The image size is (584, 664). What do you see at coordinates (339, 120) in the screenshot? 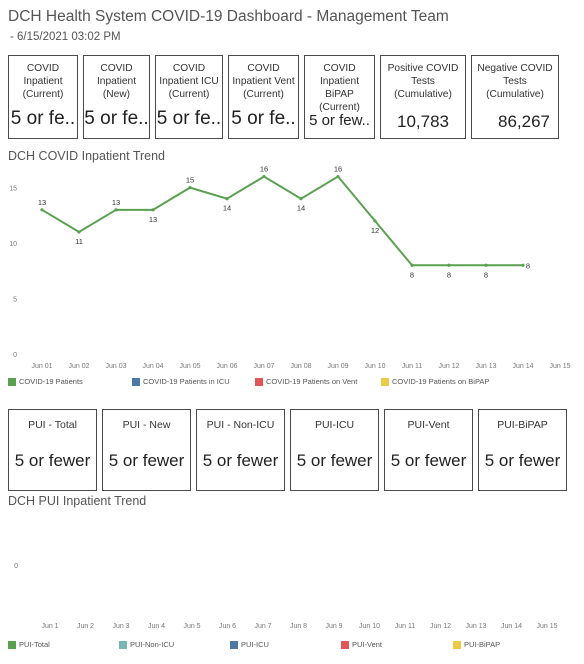
I see `kpi-value: 5 or few..` at bounding box center [339, 120].